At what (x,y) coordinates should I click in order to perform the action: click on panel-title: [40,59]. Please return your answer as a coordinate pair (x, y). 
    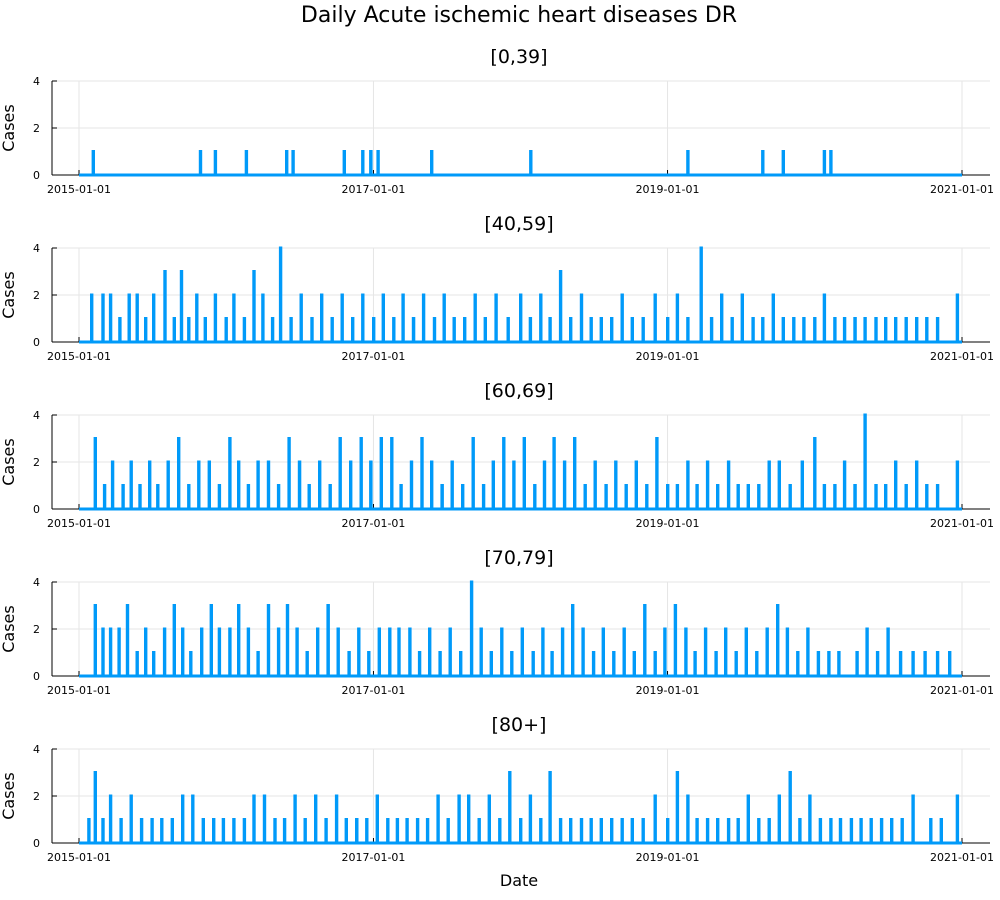
    Looking at the image, I should click on (518, 224).